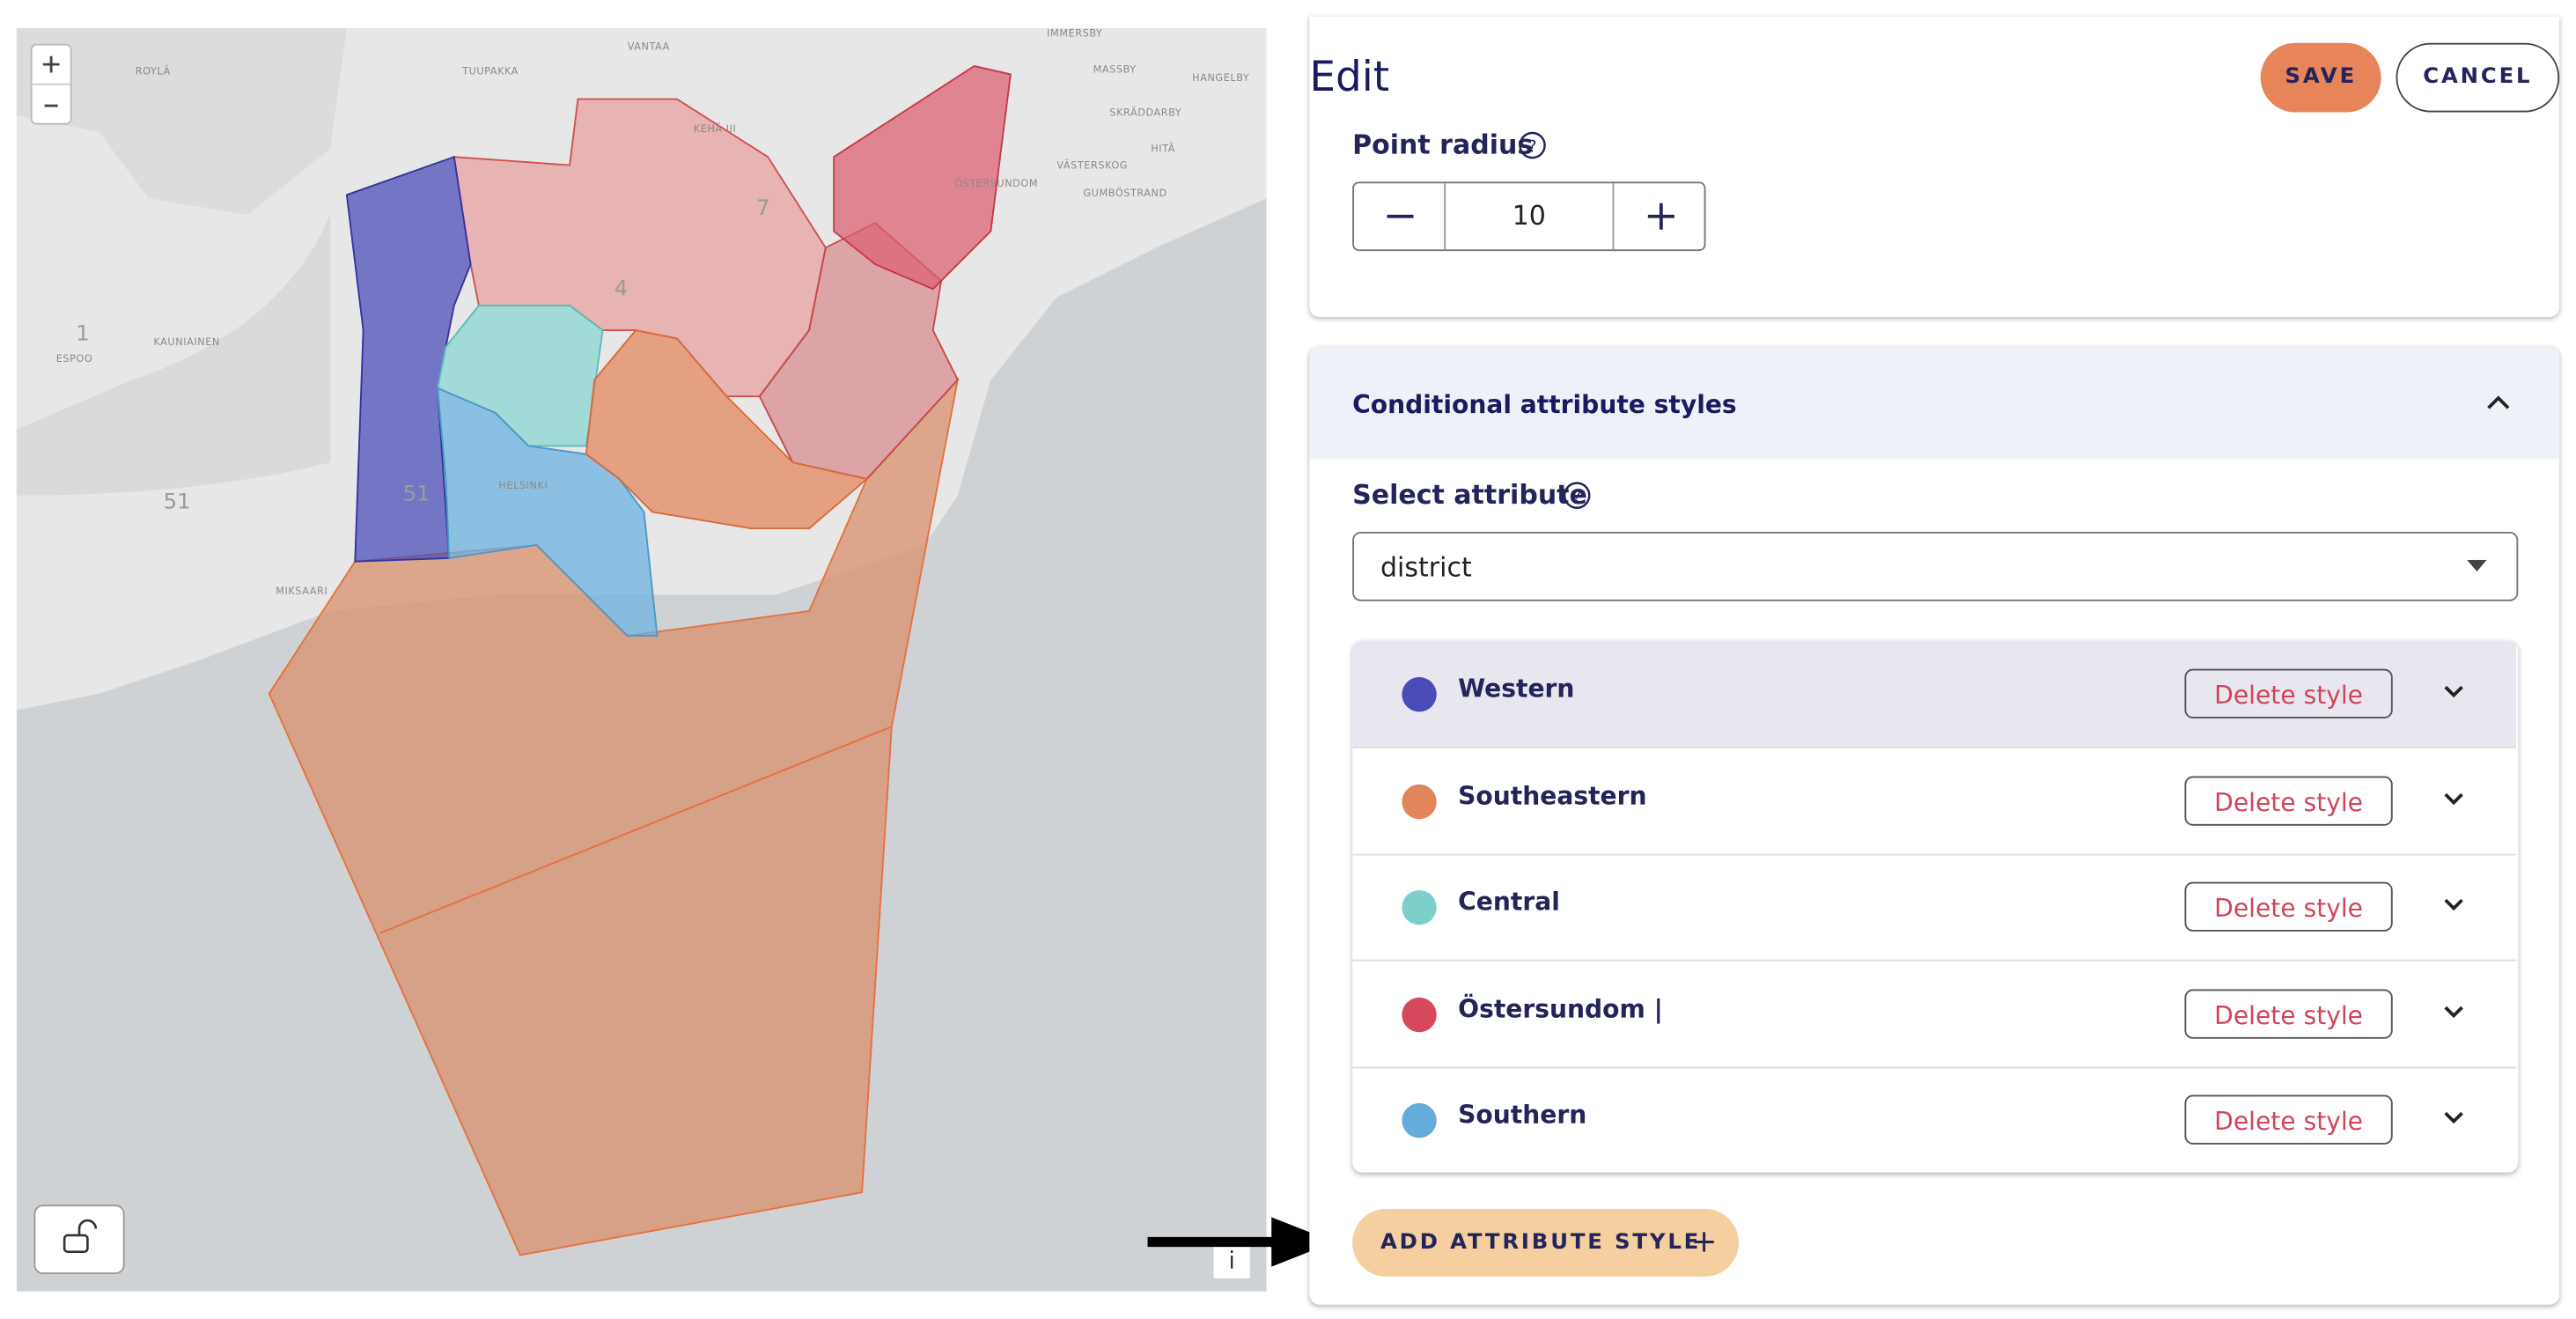  I want to click on accordion-header, so click(1934, 403).